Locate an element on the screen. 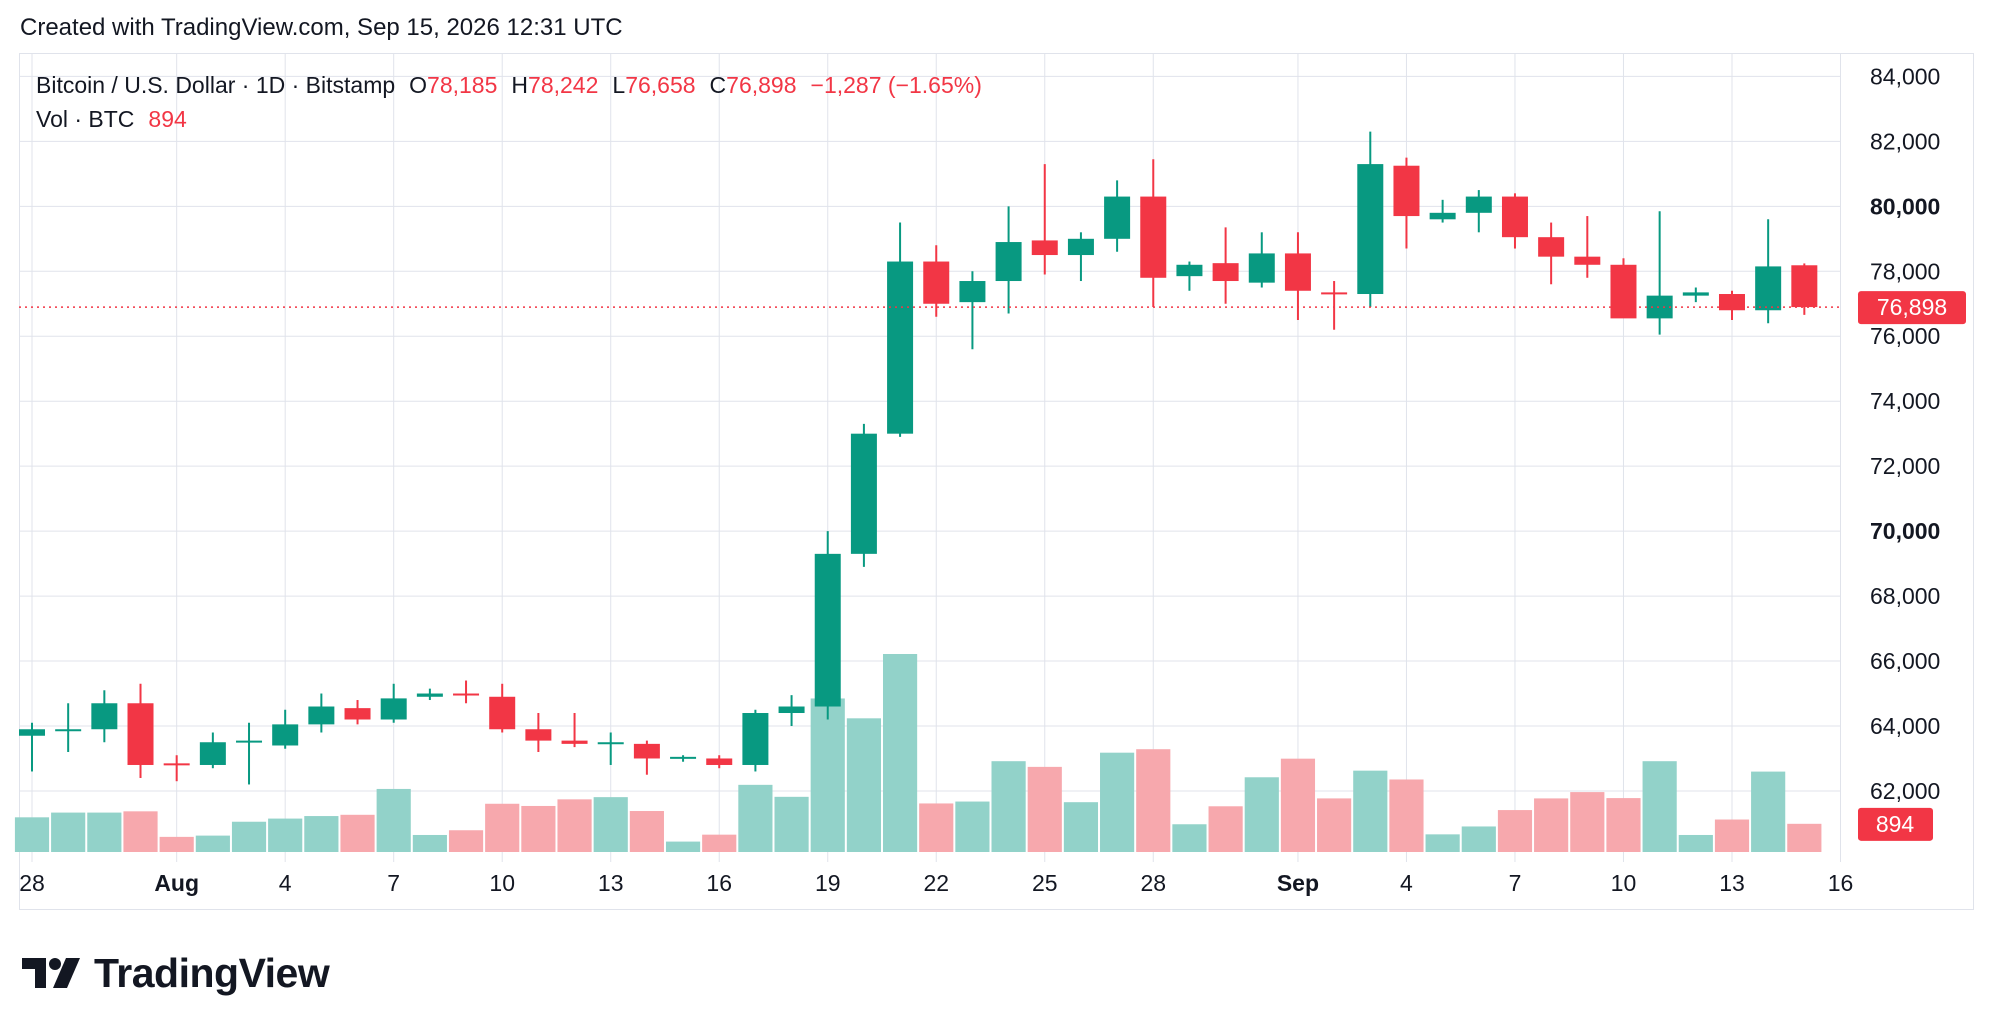 The image size is (1996, 1028). change-value: −1,287 (−1.65%) is located at coordinates (896, 85).